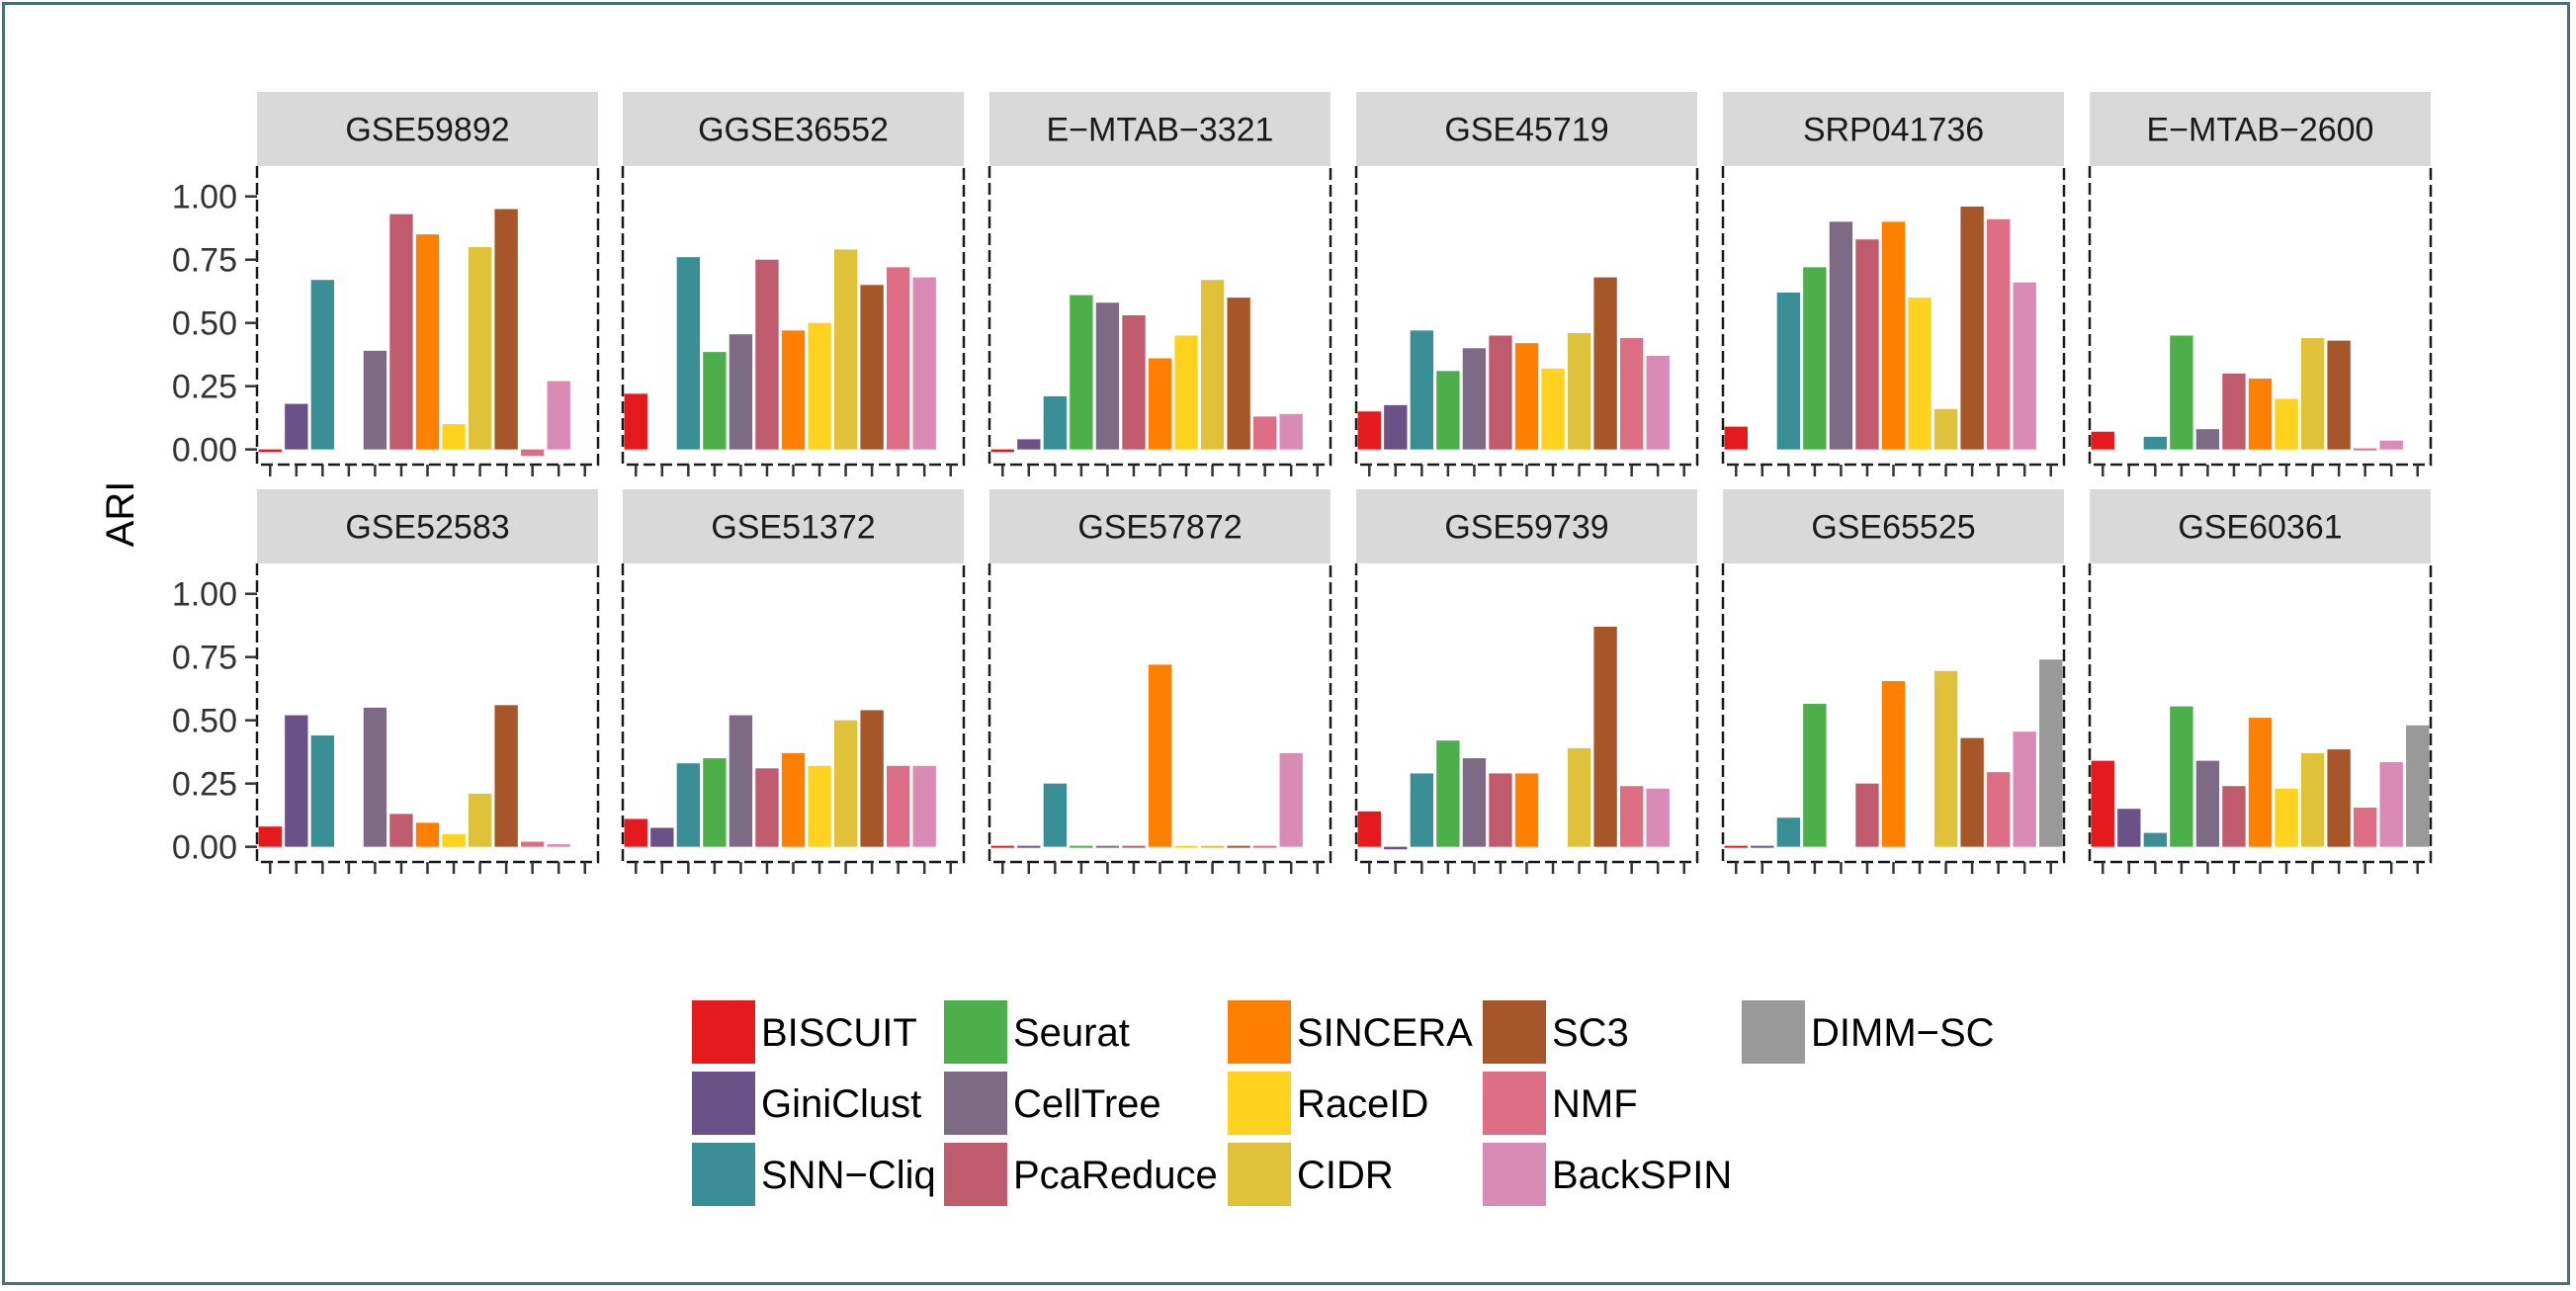 This screenshot has height=1291, width=2576. Describe the element at coordinates (204, 722) in the screenshot. I see `y-tick-label: 0.50` at that location.